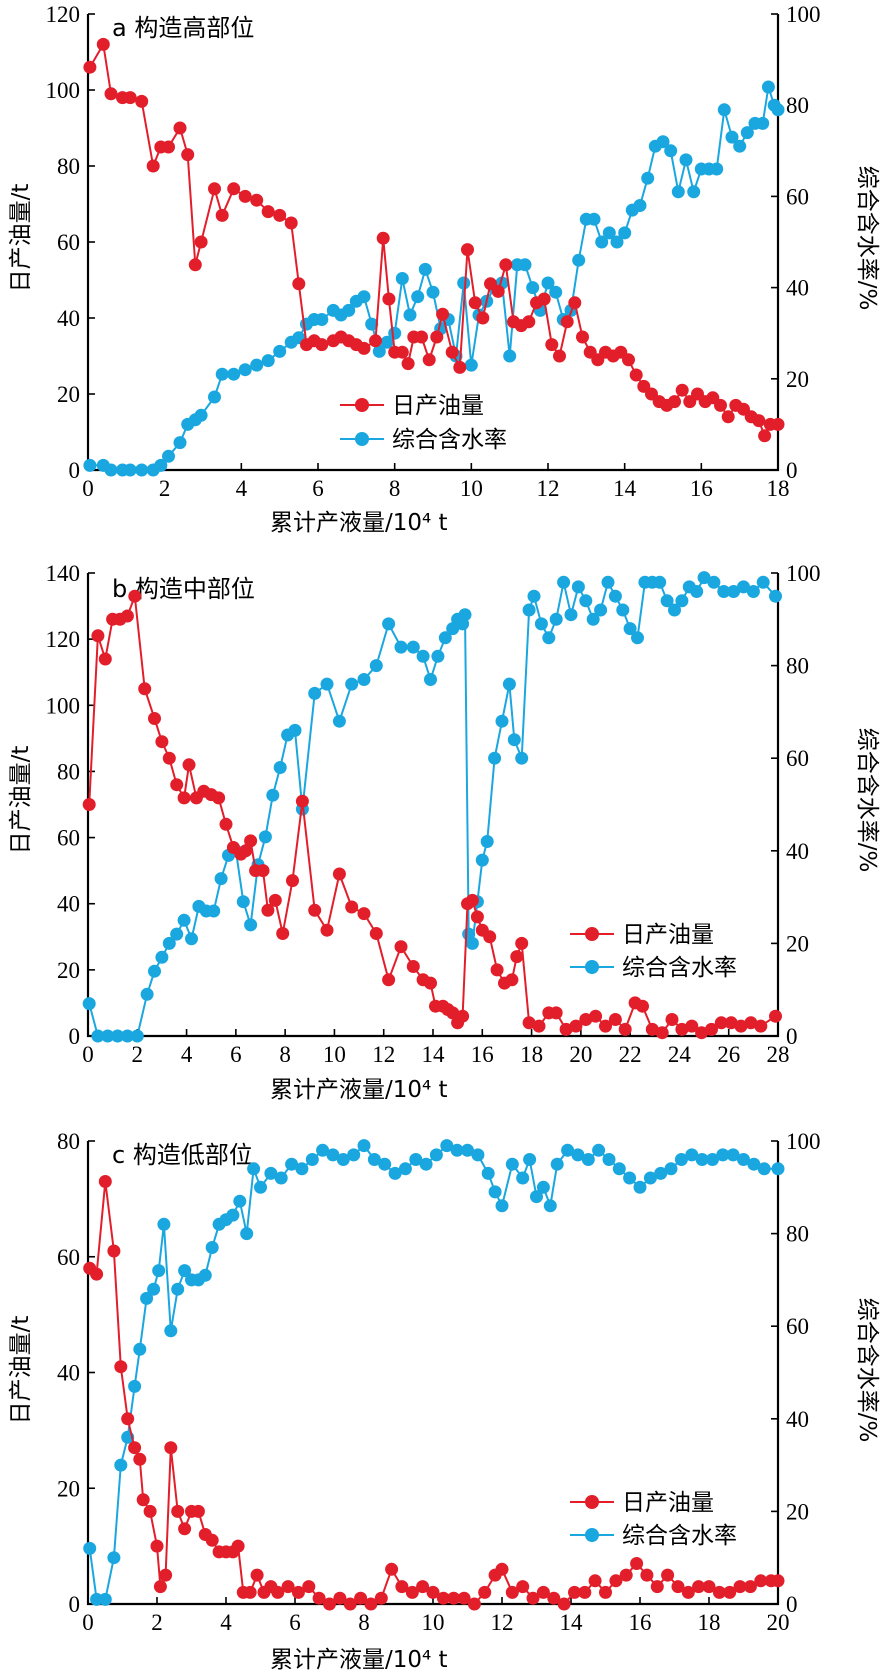  Describe the element at coordinates (792, 470) in the screenshot. I see `y2-tick-label: 0` at that location.